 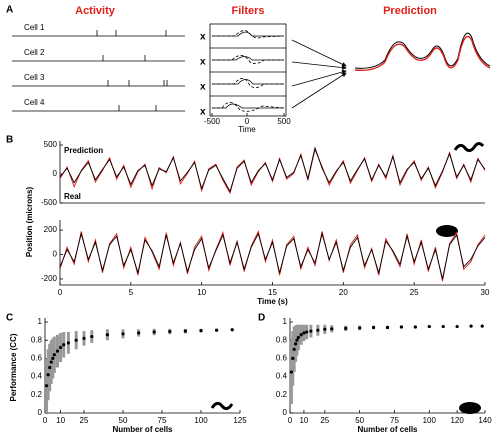 What do you see at coordinates (457, 420) in the screenshot?
I see `x-tick-label: 120` at bounding box center [457, 420].